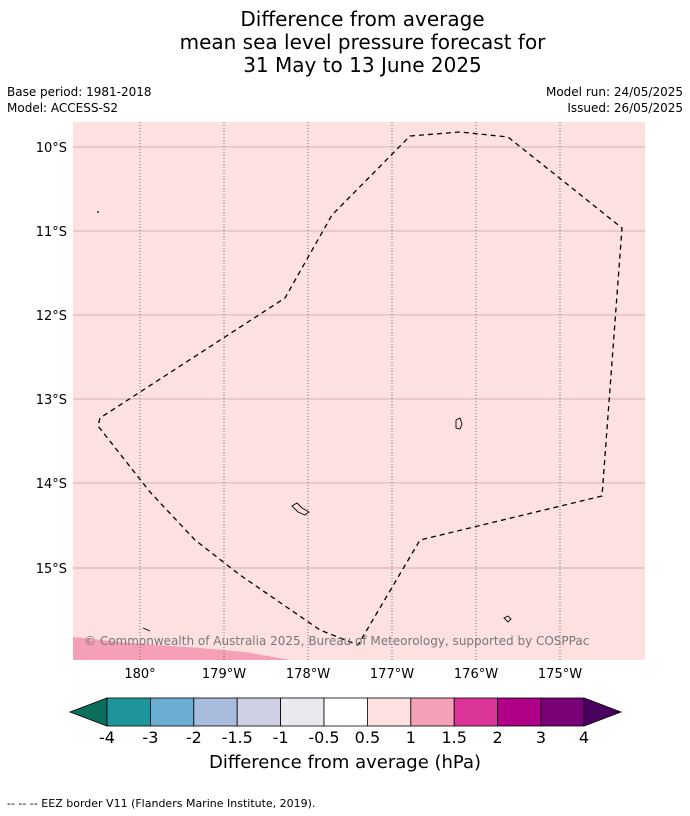 This screenshot has height=816, width=690. I want to click on cb-tick-8: 1.5, so click(453, 737).